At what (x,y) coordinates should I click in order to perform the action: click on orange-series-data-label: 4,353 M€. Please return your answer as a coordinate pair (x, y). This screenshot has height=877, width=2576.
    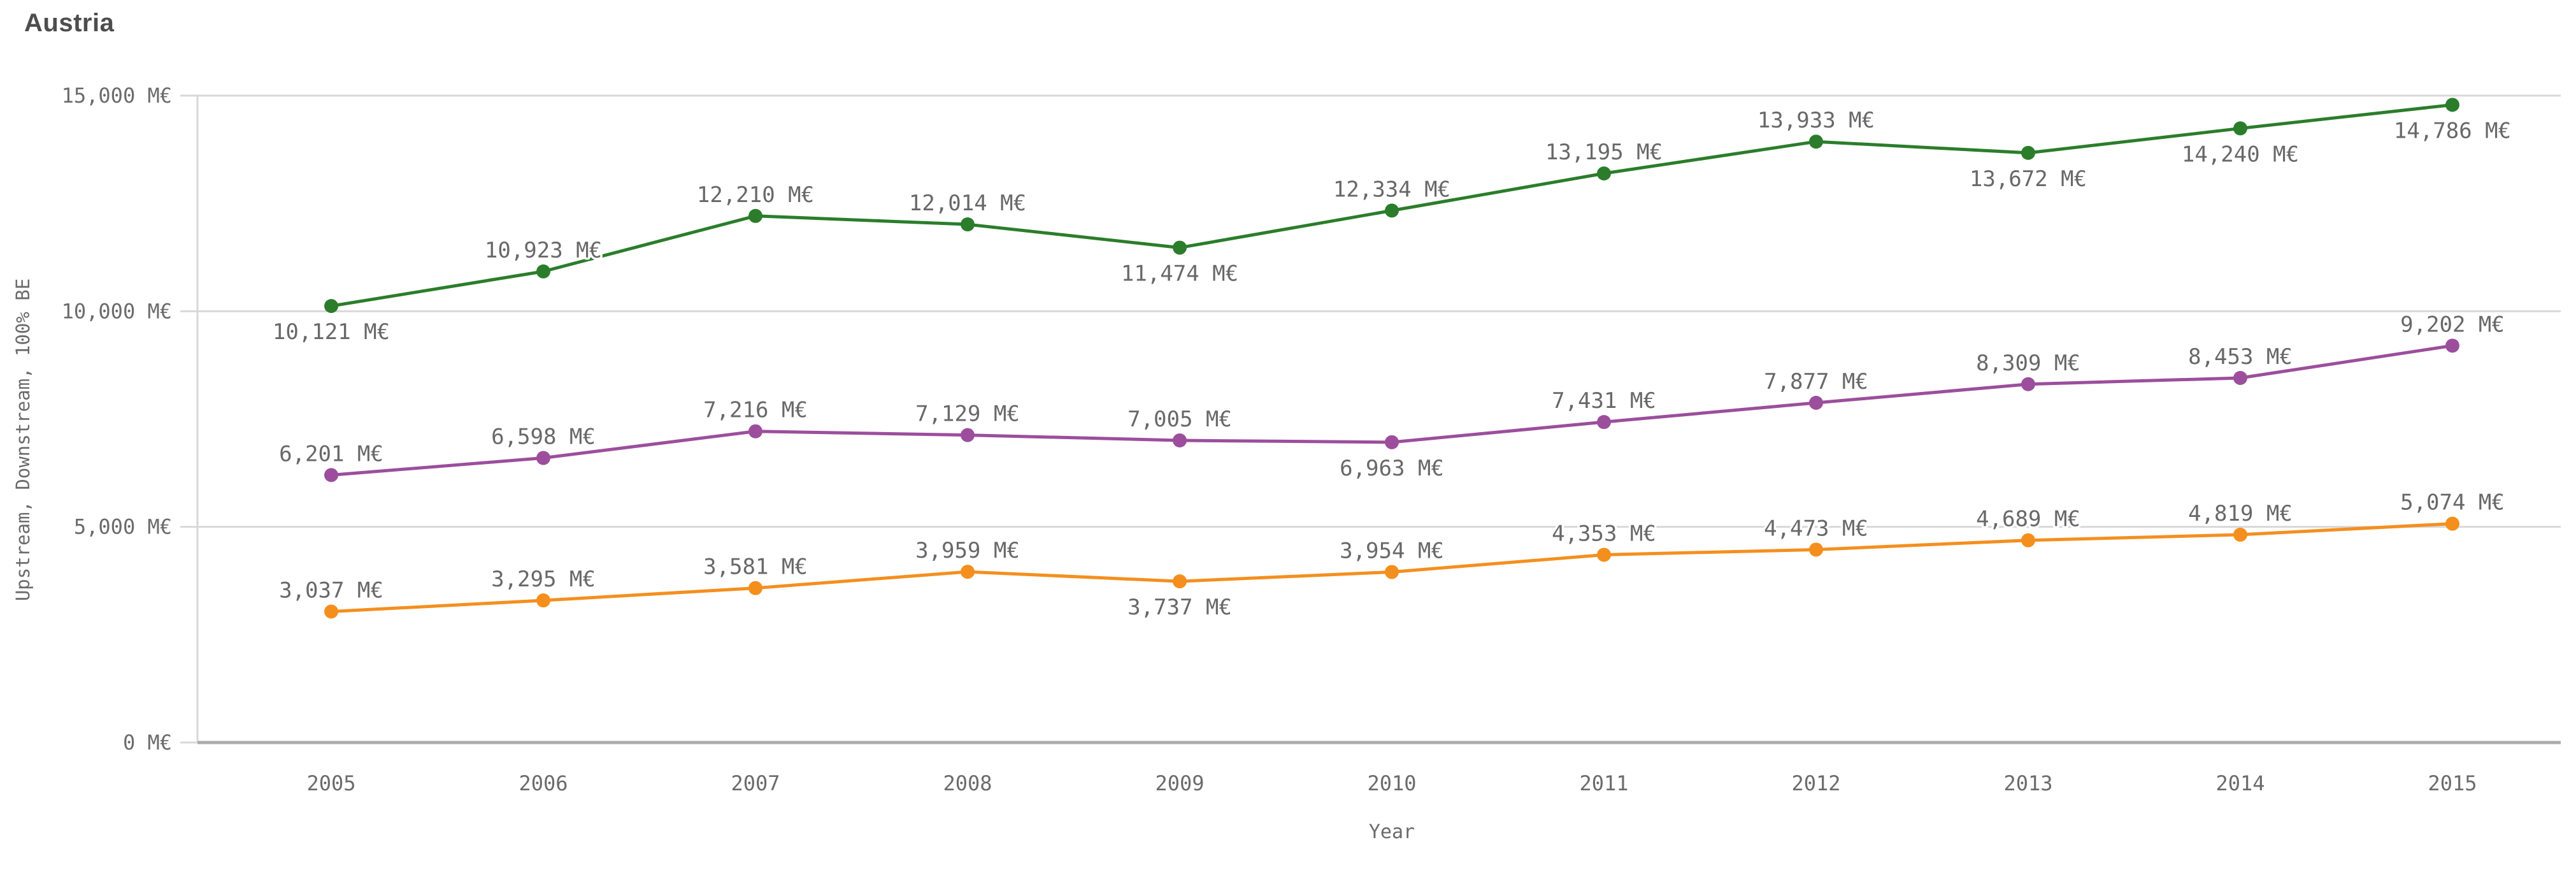
    Looking at the image, I should click on (1604, 533).